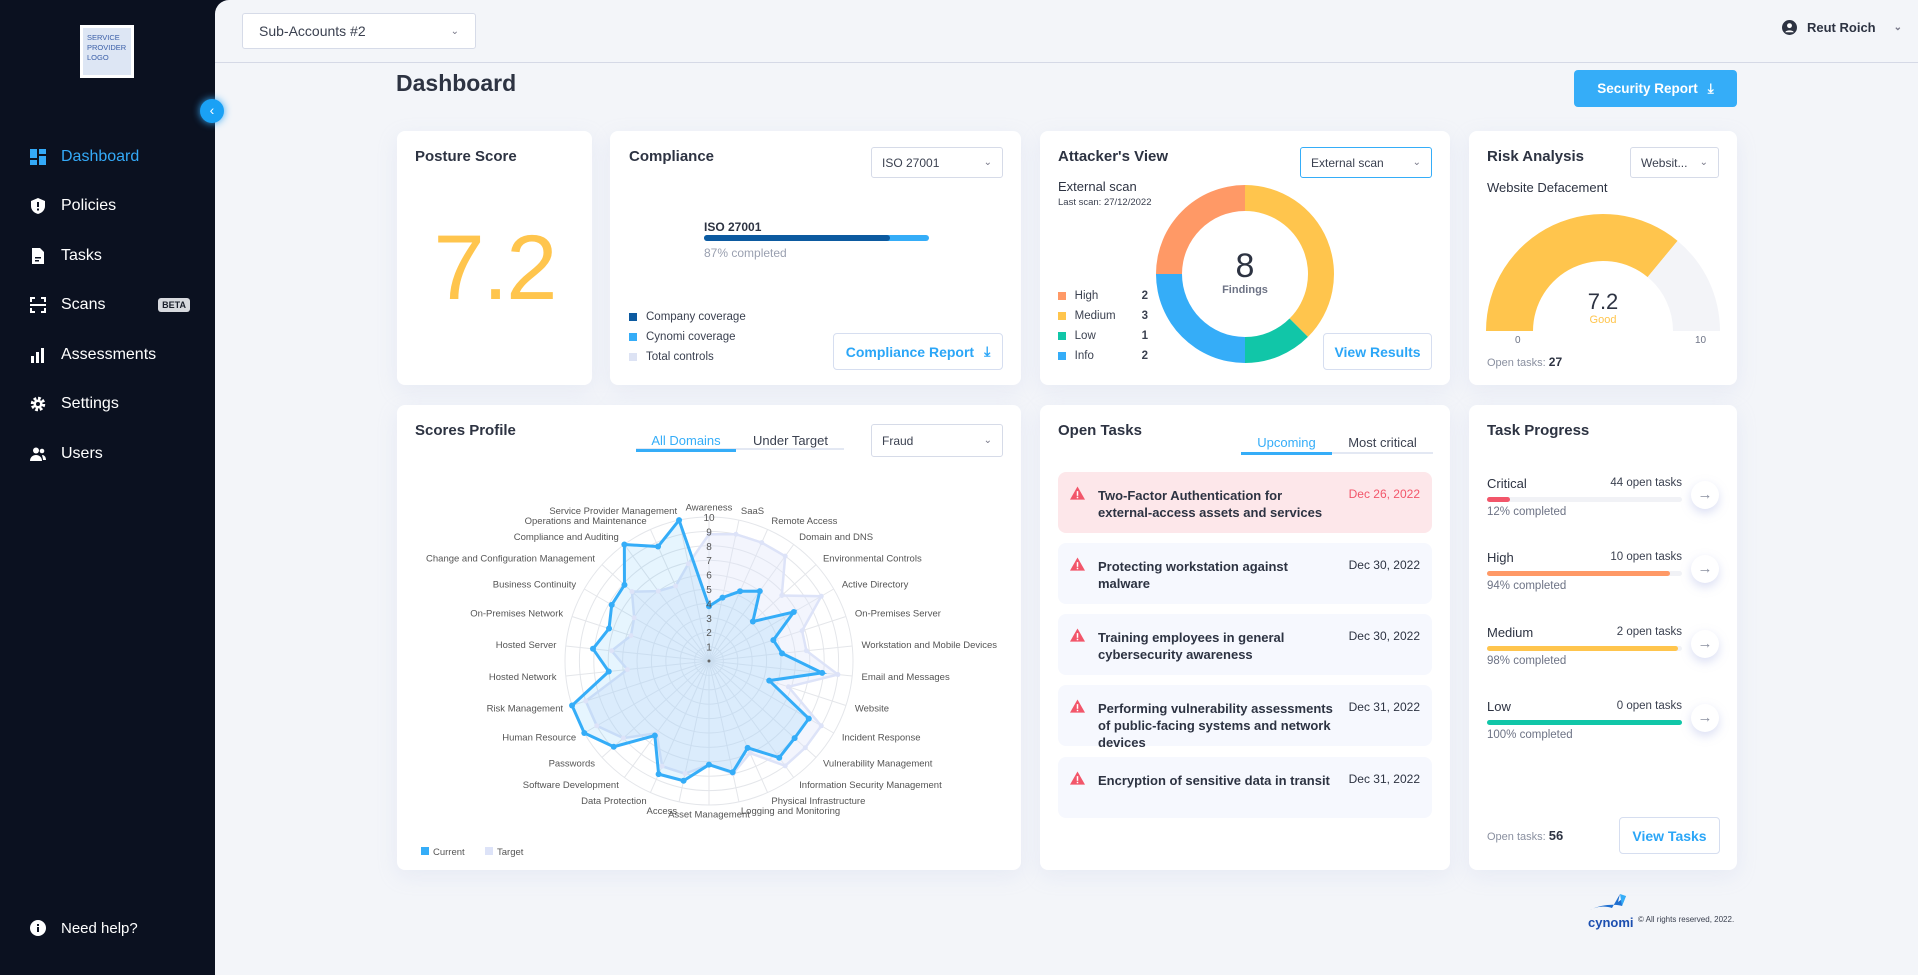  Describe the element at coordinates (1066, 62) in the screenshot. I see `topbar-divider` at that location.